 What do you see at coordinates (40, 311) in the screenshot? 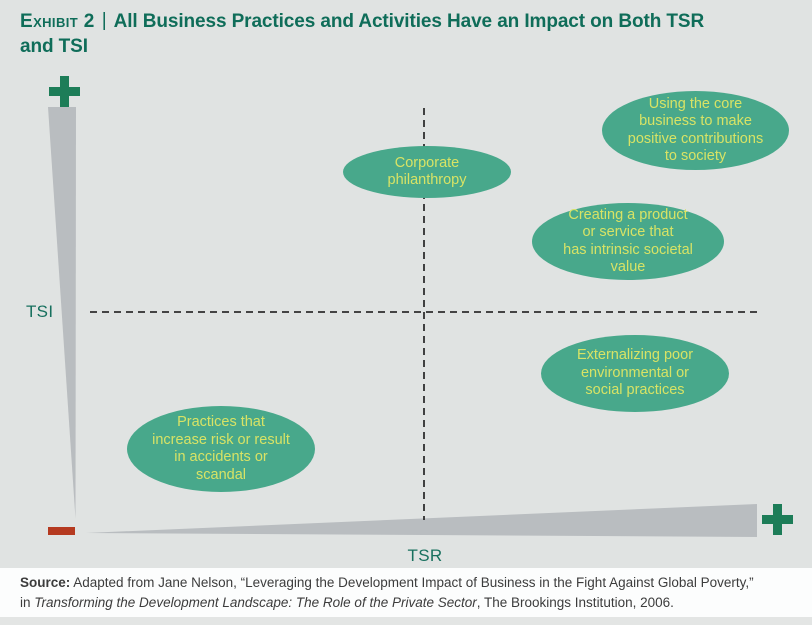
I see `tsi-axis-label: TSI` at bounding box center [40, 311].